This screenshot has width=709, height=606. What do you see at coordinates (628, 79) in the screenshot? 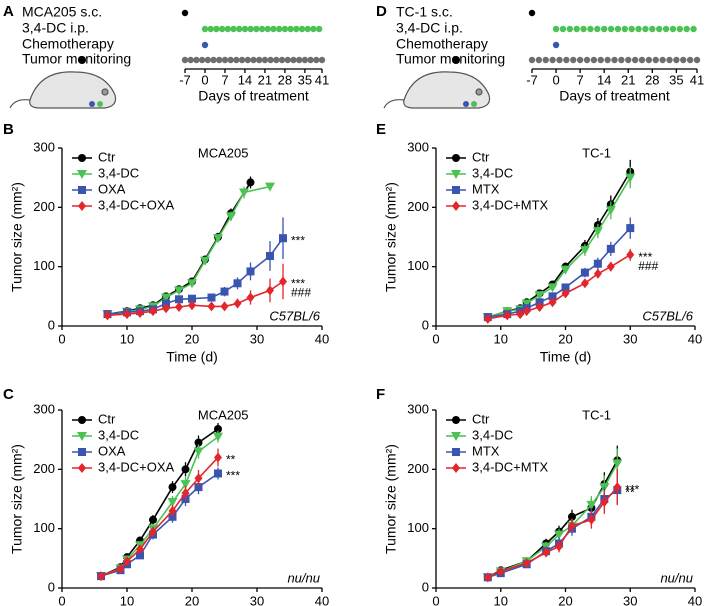
I see `x-tick-label: 21` at bounding box center [628, 79].